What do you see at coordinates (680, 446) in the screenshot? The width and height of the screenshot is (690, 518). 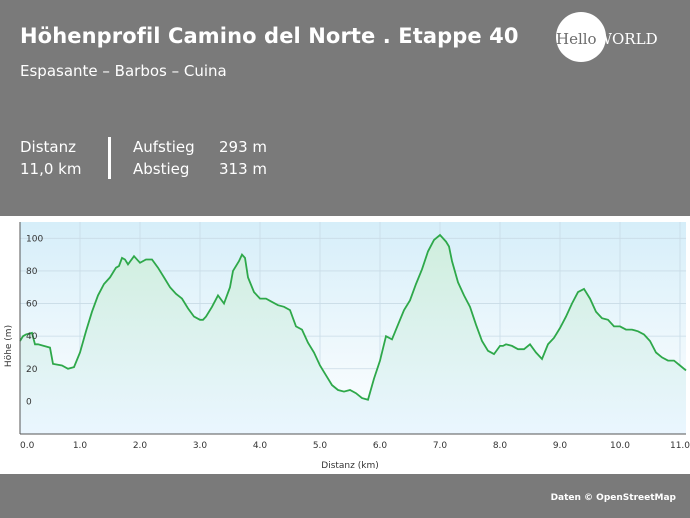 I see `x-tick-label: 11.0` at bounding box center [680, 446].